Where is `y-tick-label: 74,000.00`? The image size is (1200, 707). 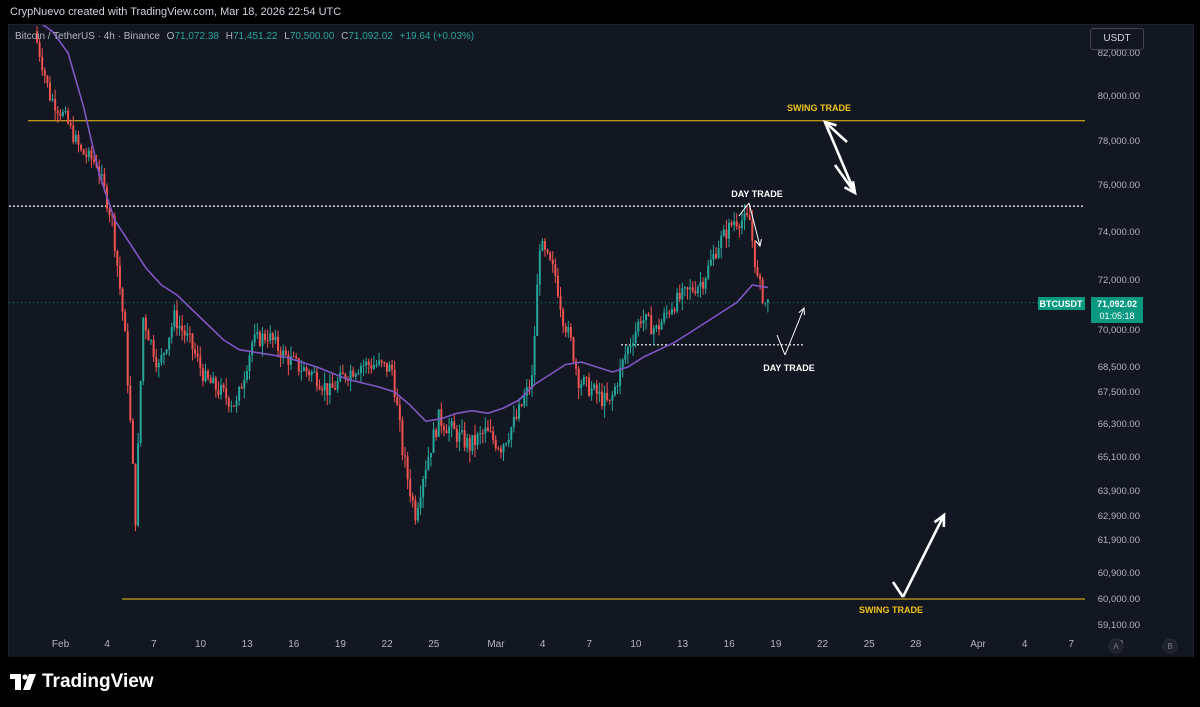 y-tick-label: 74,000.00 is located at coordinates (1119, 232).